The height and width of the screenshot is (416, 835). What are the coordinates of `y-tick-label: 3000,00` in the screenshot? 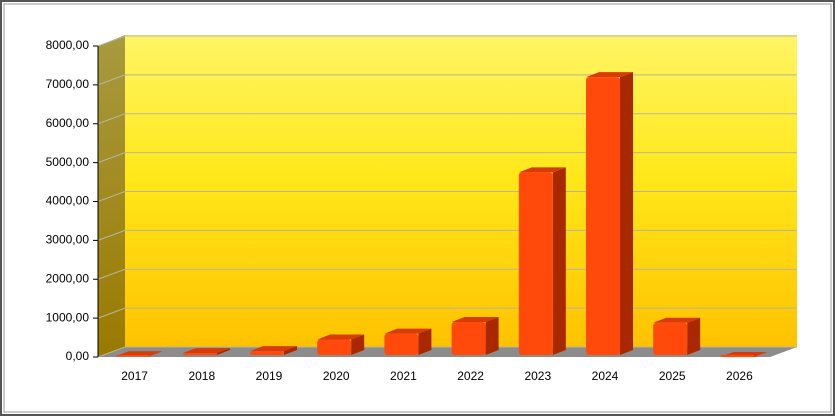 It's located at (68, 240).